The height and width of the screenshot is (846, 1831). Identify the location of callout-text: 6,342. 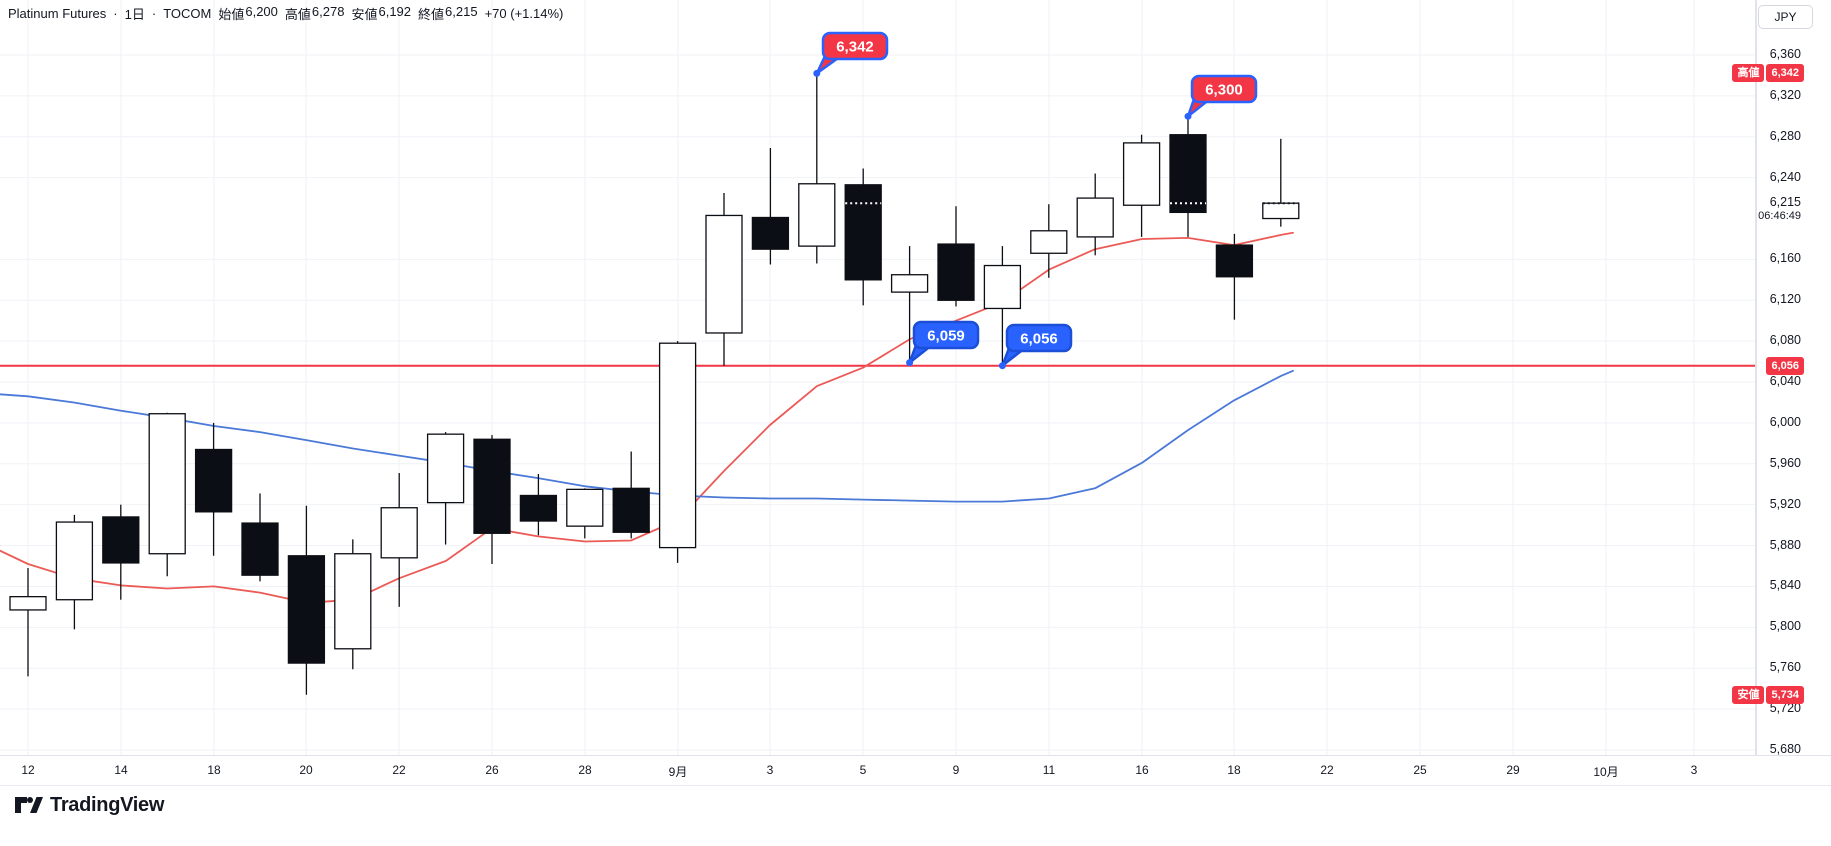
(855, 47).